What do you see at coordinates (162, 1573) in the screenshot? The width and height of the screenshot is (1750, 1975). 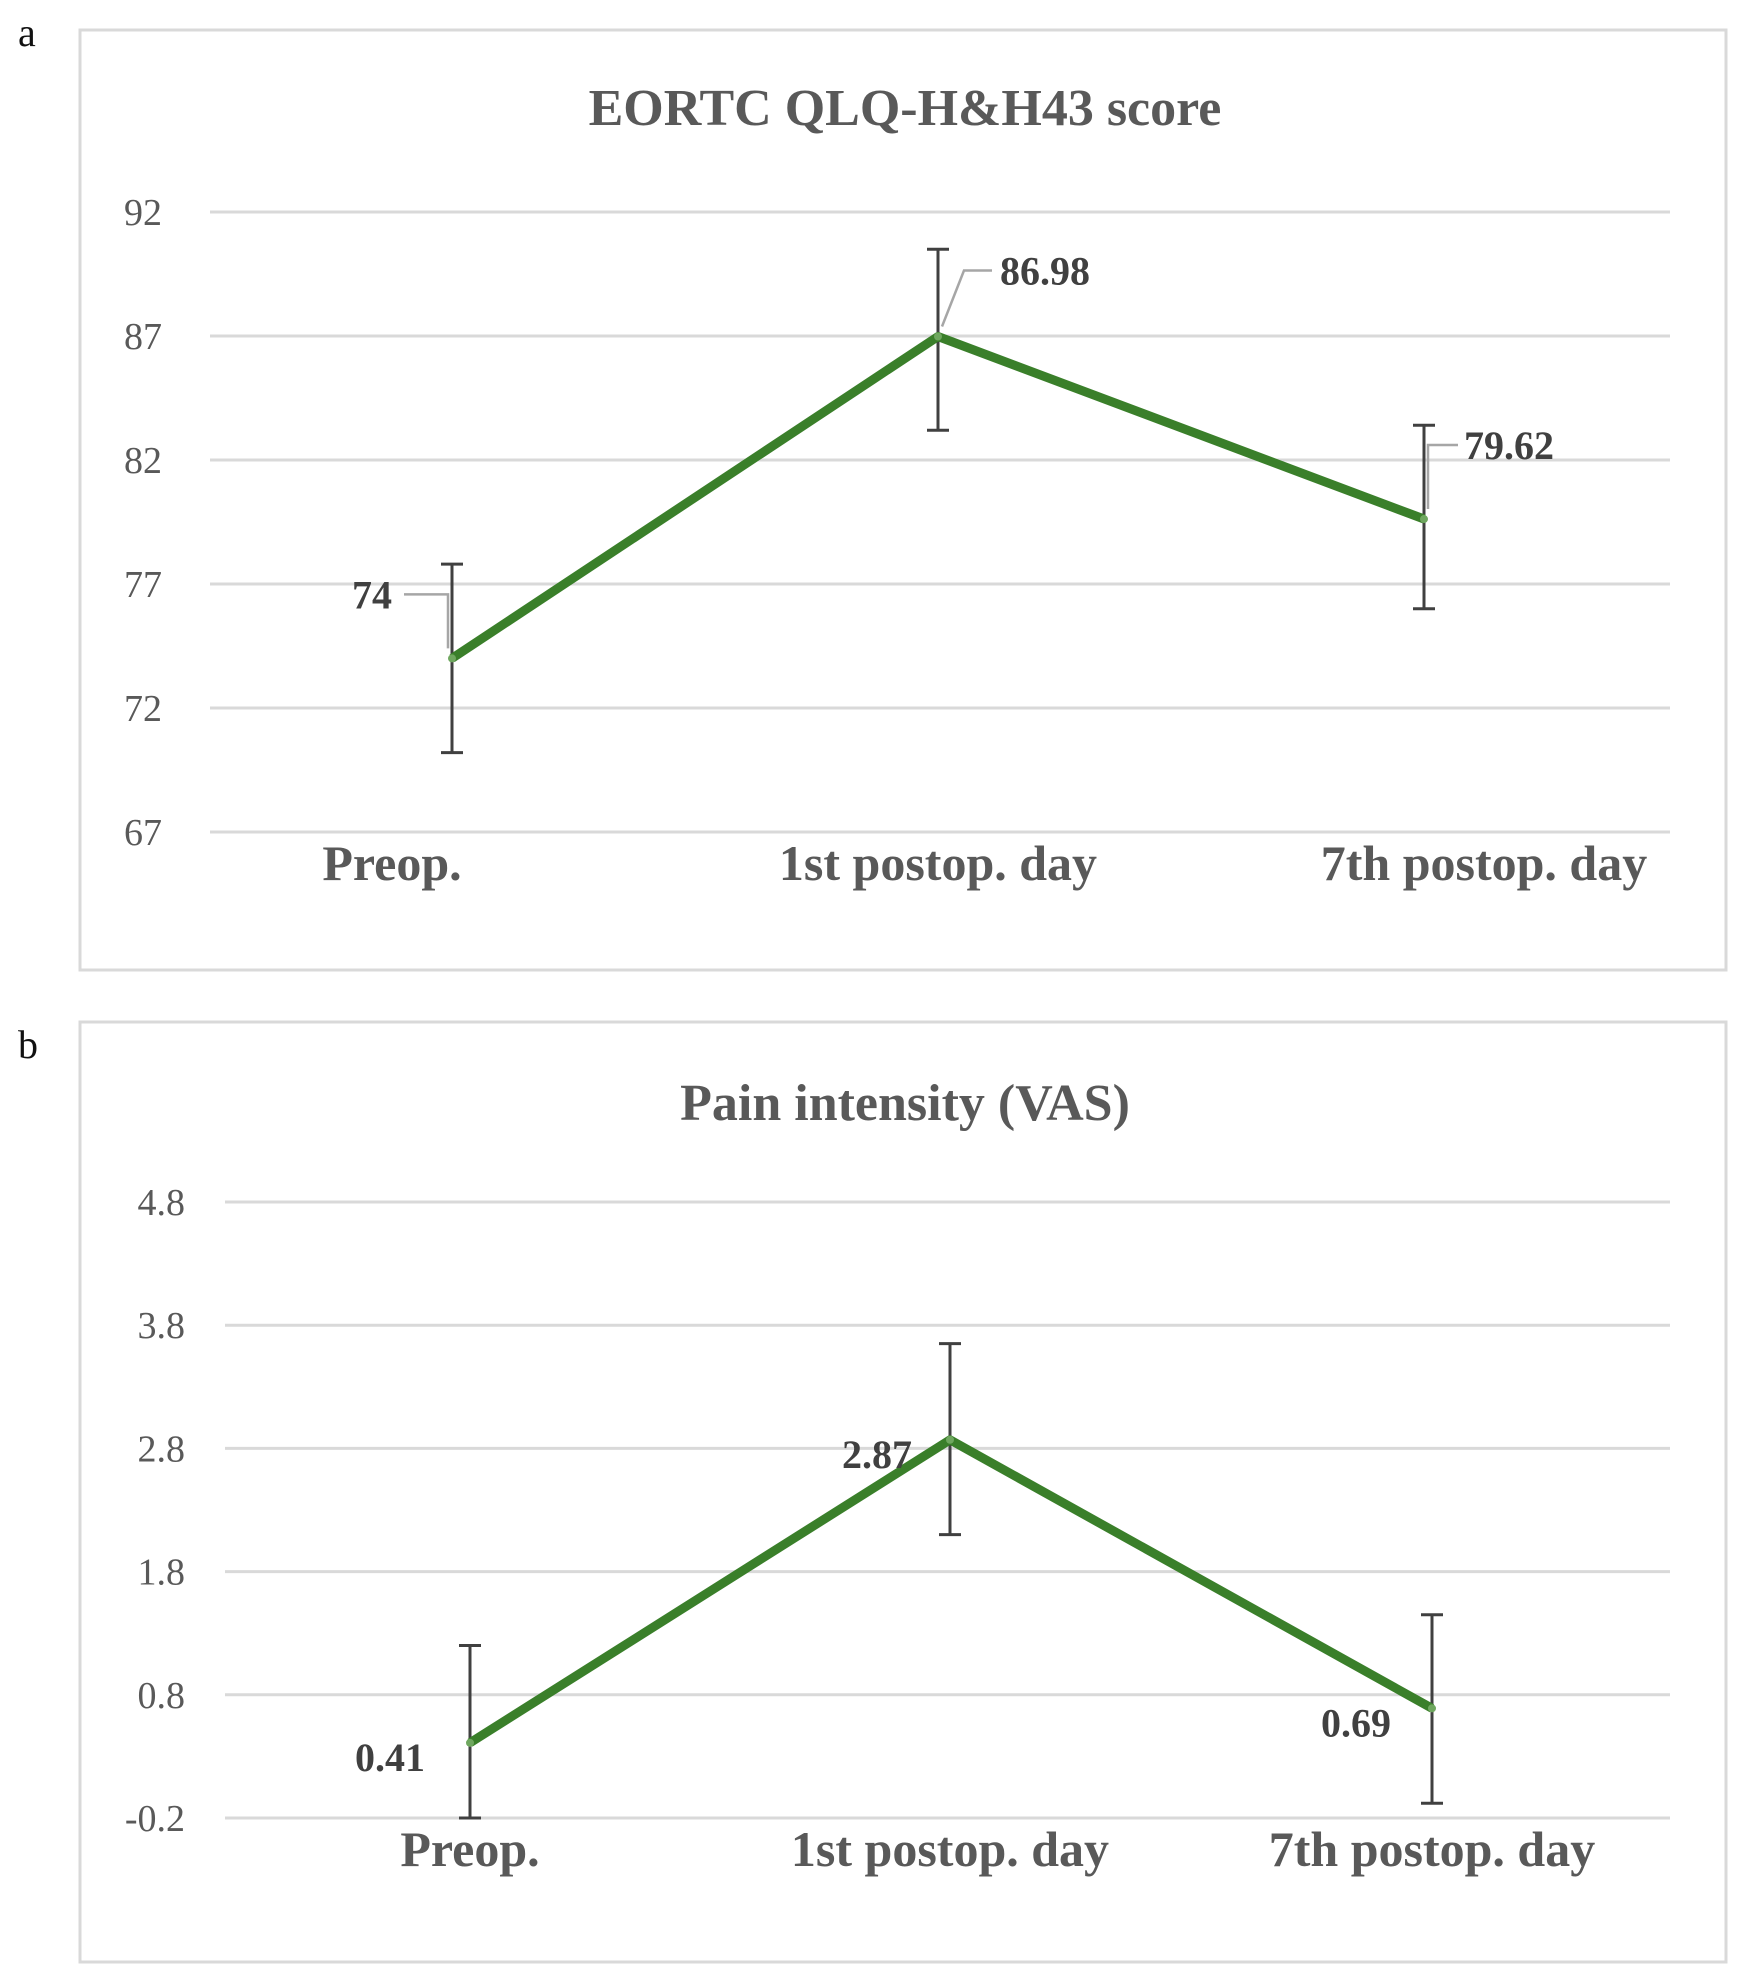 I see `y-tick-label: 1.8` at bounding box center [162, 1573].